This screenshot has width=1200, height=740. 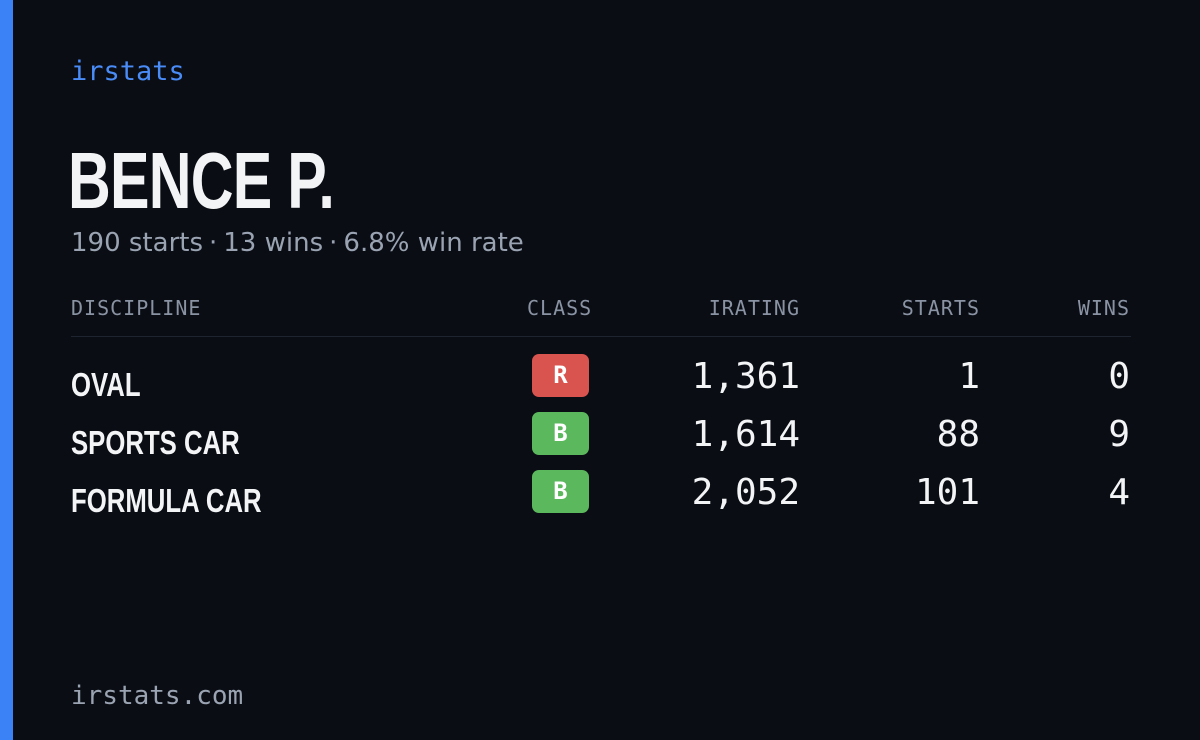 I want to click on irating-value: 2,052, so click(x=745, y=492).